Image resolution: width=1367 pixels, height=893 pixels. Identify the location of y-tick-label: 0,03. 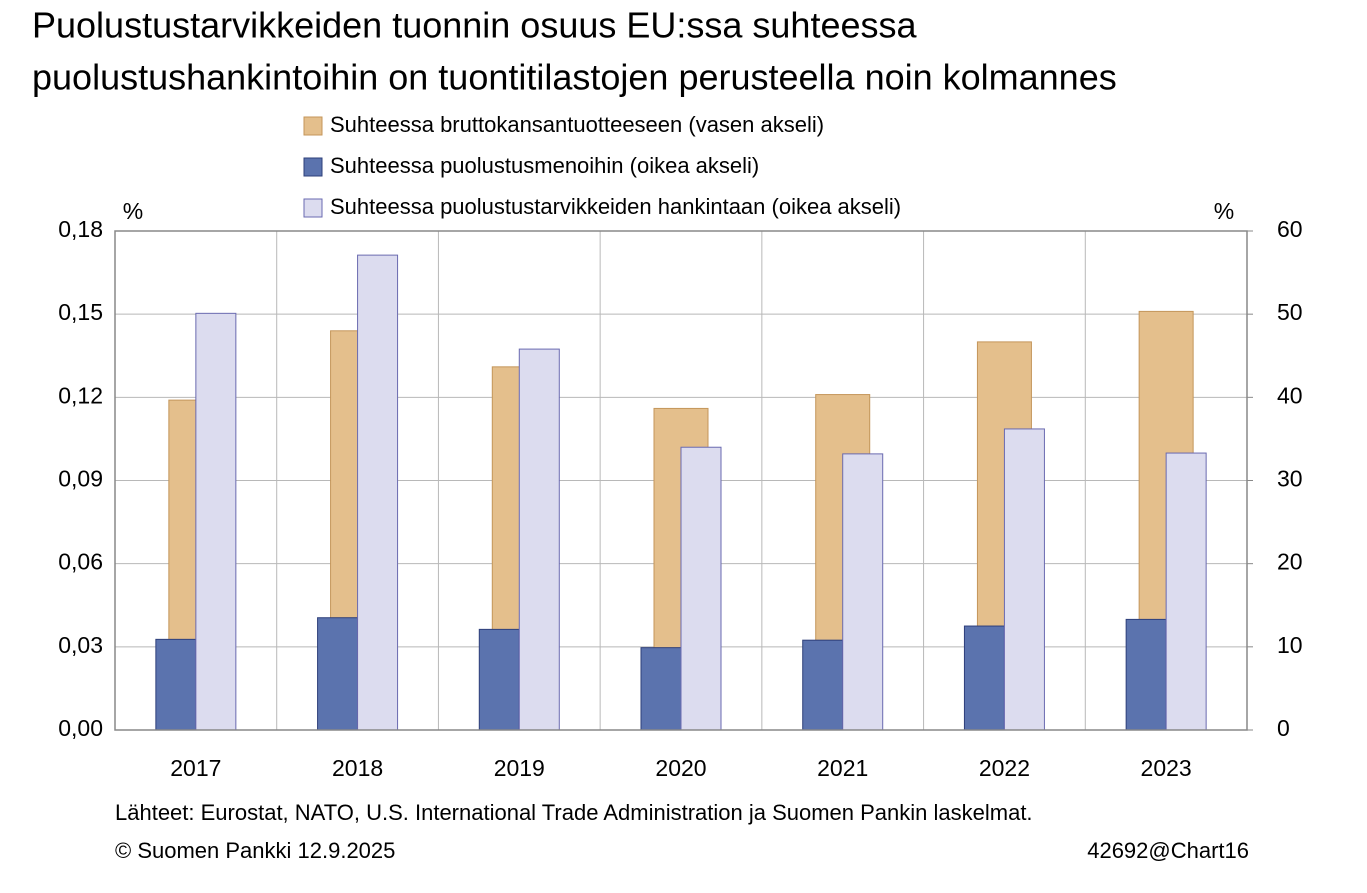
(80, 645).